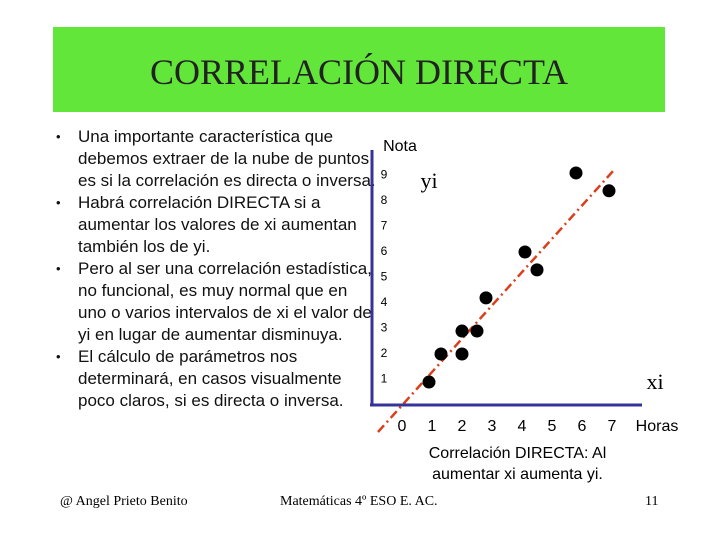  What do you see at coordinates (582, 426) in the screenshot?
I see `x-tick-label: 6` at bounding box center [582, 426].